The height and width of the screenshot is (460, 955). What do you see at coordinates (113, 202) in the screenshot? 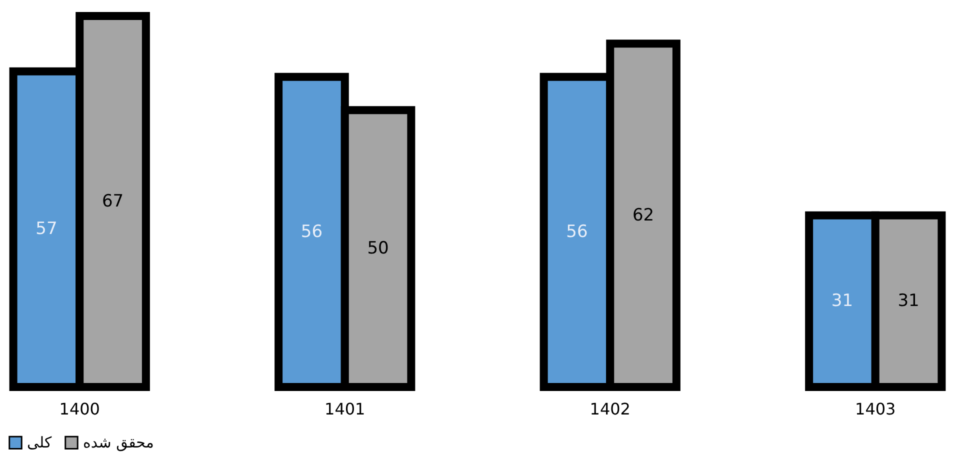
I see `data-label: 67` at bounding box center [113, 202].